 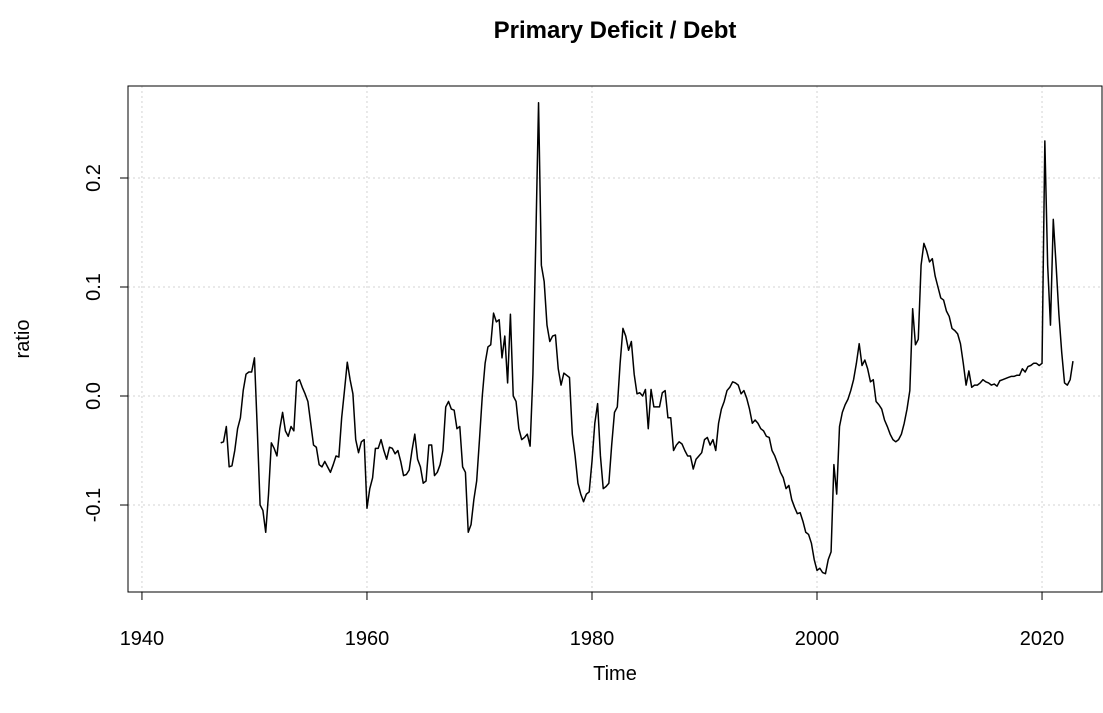 What do you see at coordinates (592, 639) in the screenshot?
I see `x-tick-label: 1980` at bounding box center [592, 639].